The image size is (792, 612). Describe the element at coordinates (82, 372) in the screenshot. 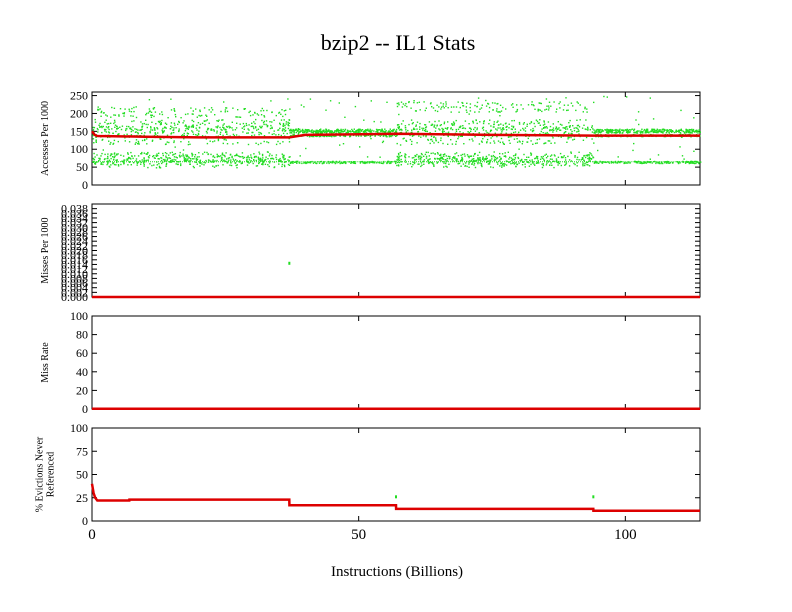

I see `y-tick-label: 40` at that location.